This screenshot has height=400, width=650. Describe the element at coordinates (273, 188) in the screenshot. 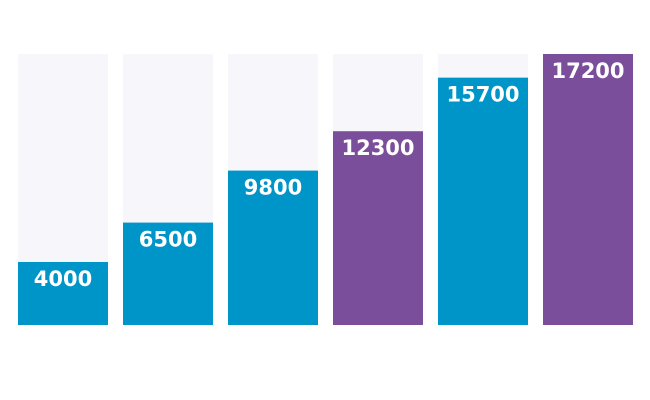

I see `bar-value-label: 9800` at that location.